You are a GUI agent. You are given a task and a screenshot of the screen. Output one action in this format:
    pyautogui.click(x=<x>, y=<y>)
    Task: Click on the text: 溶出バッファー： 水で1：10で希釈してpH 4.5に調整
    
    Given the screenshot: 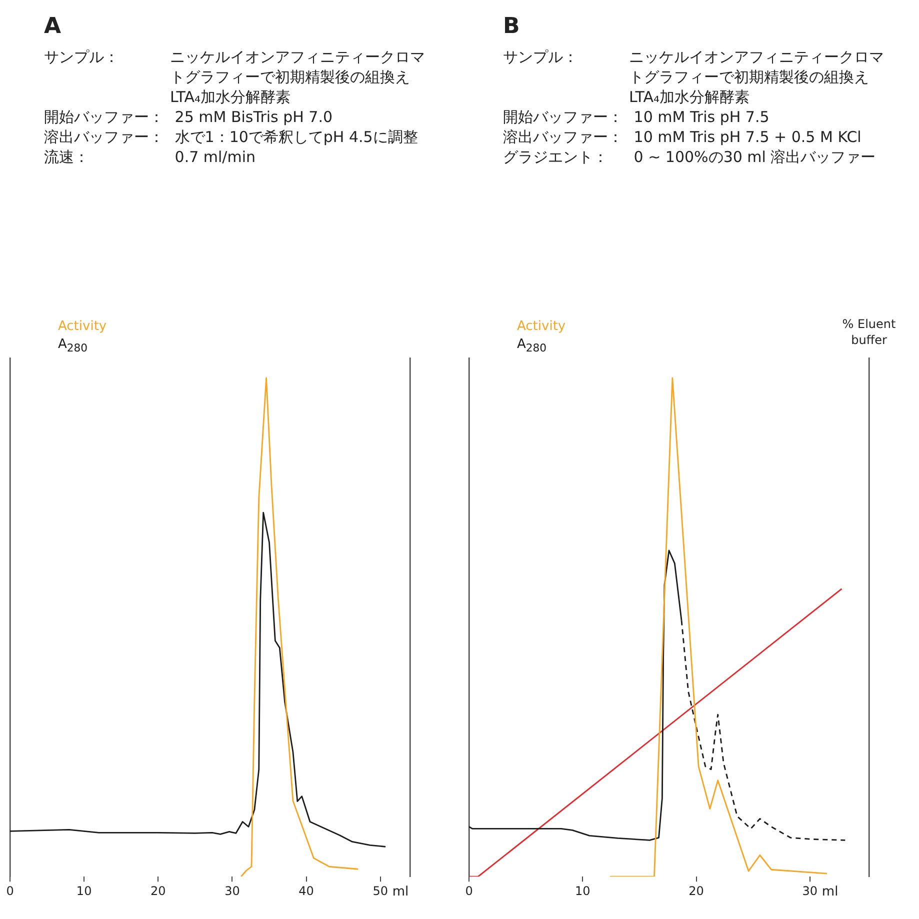 What is the action you would take?
    pyautogui.click(x=231, y=137)
    